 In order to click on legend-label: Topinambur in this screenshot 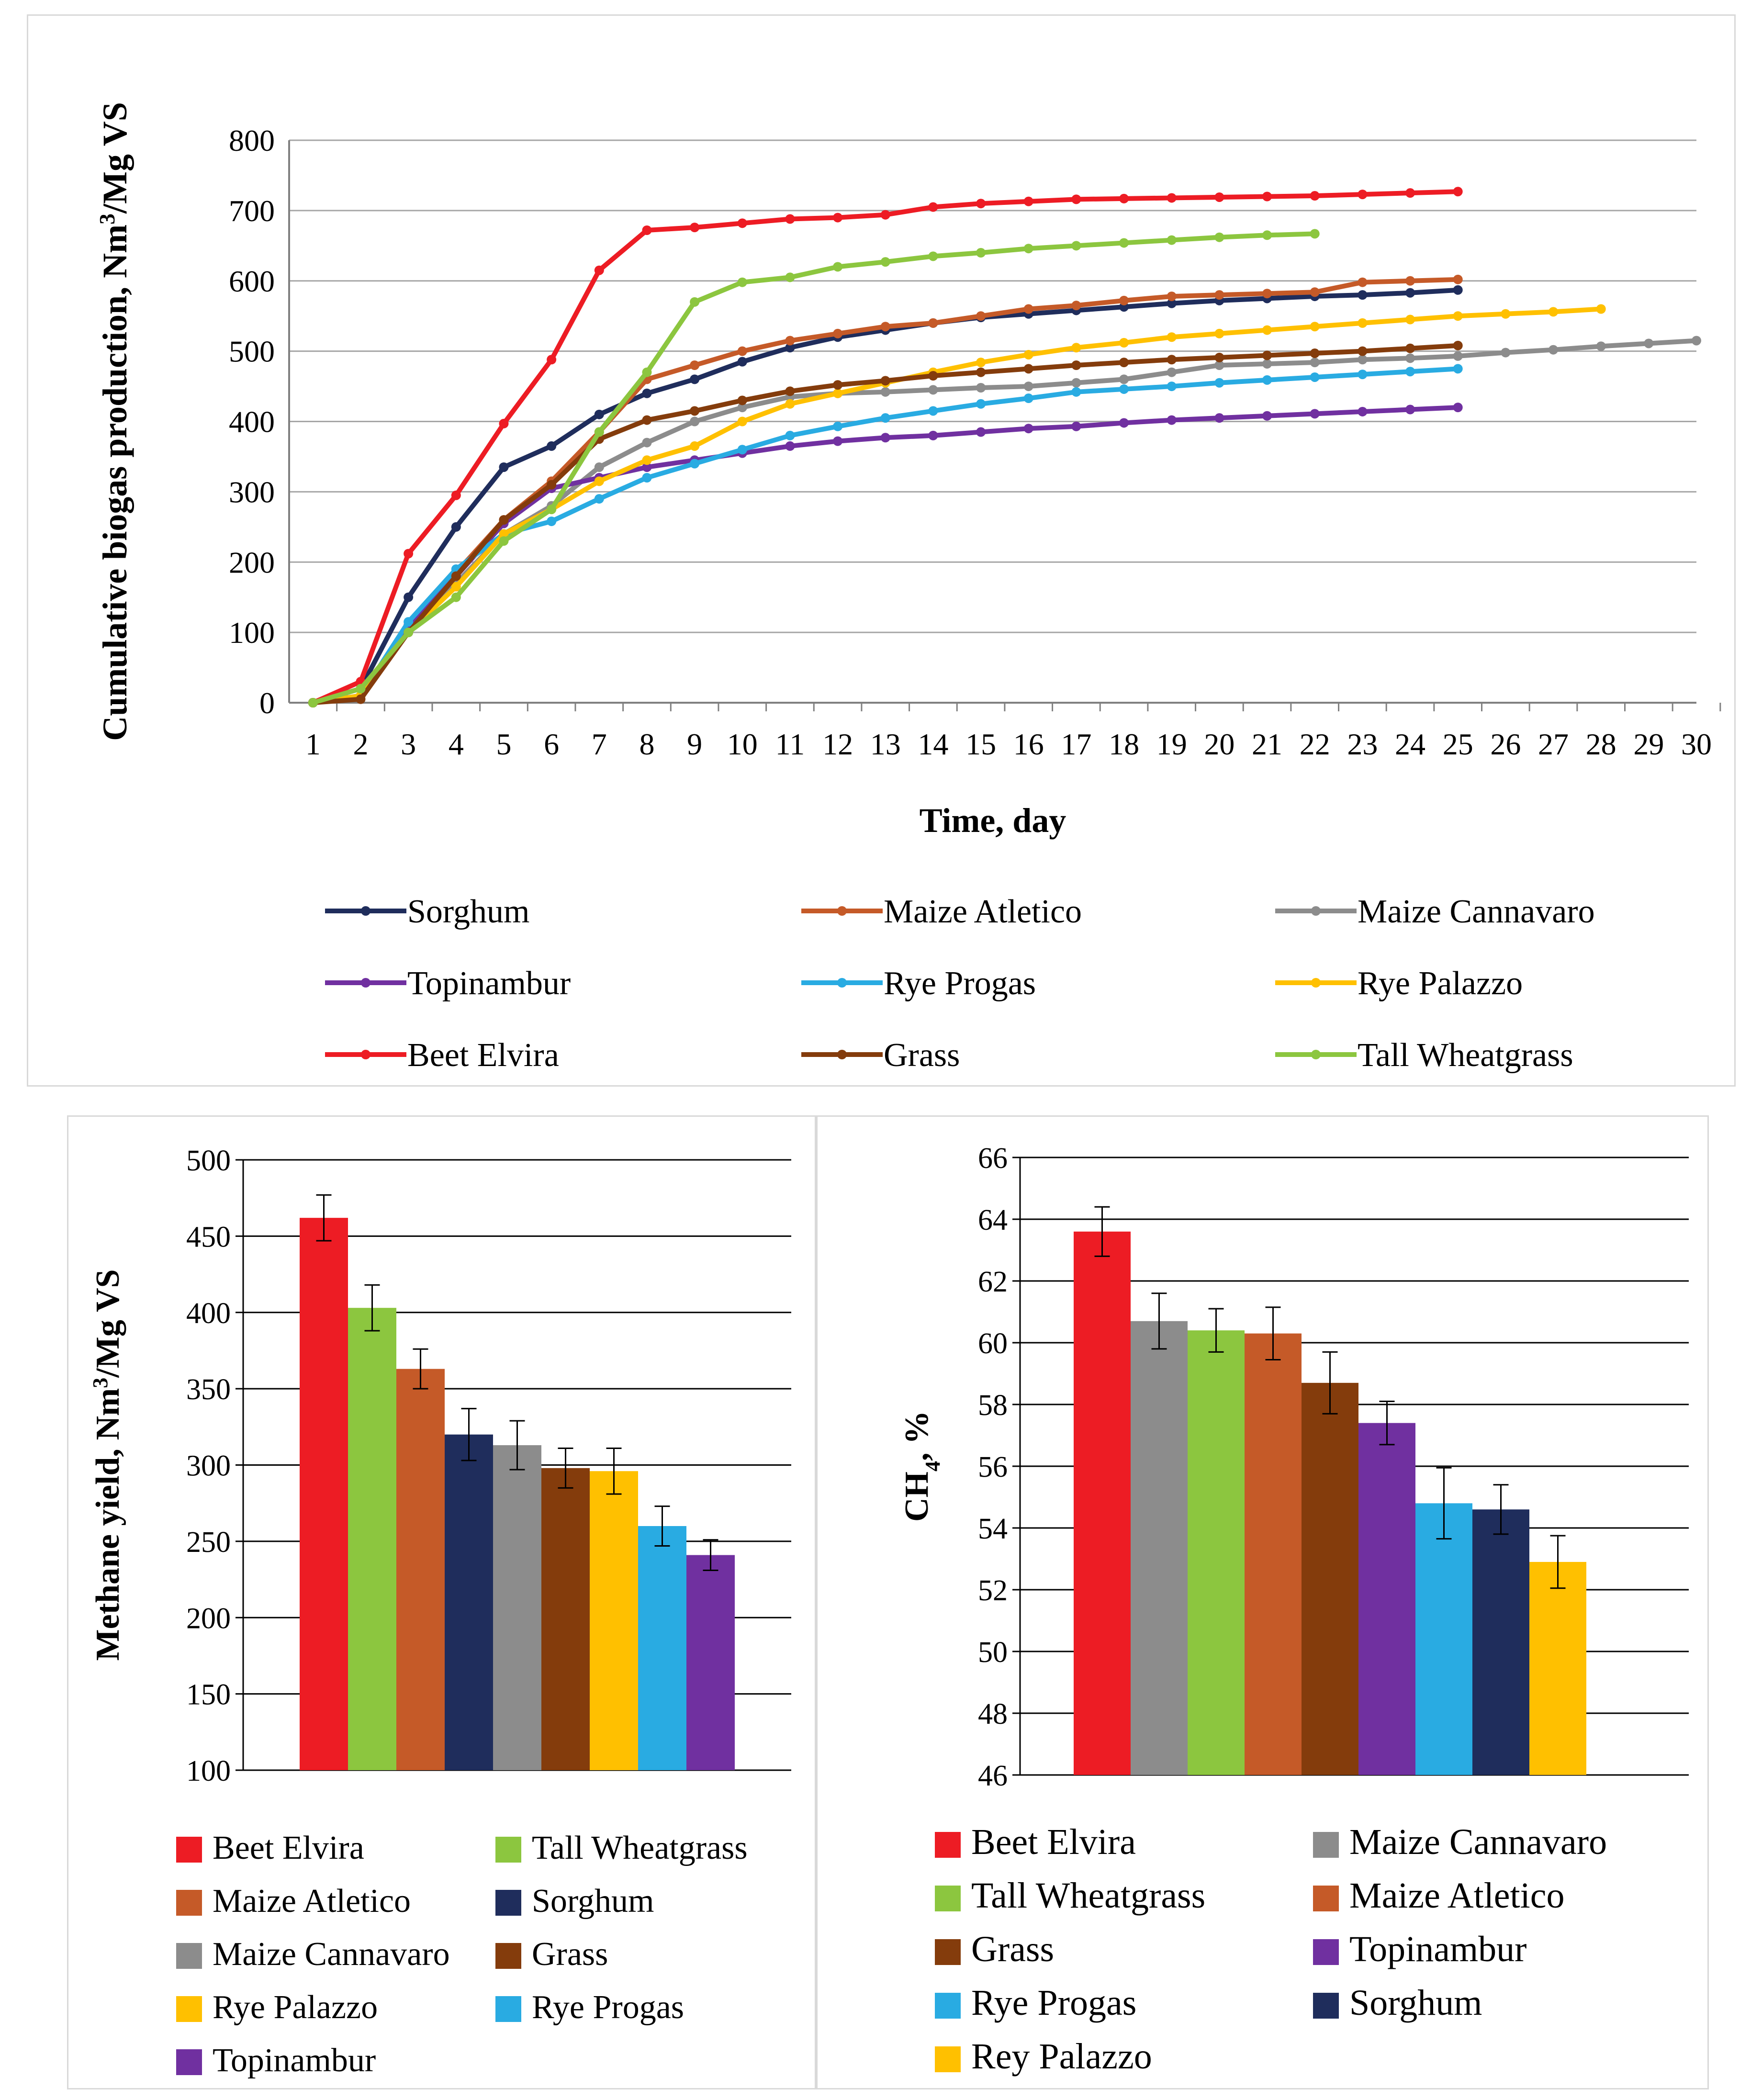, I will do `click(294, 2060)`.